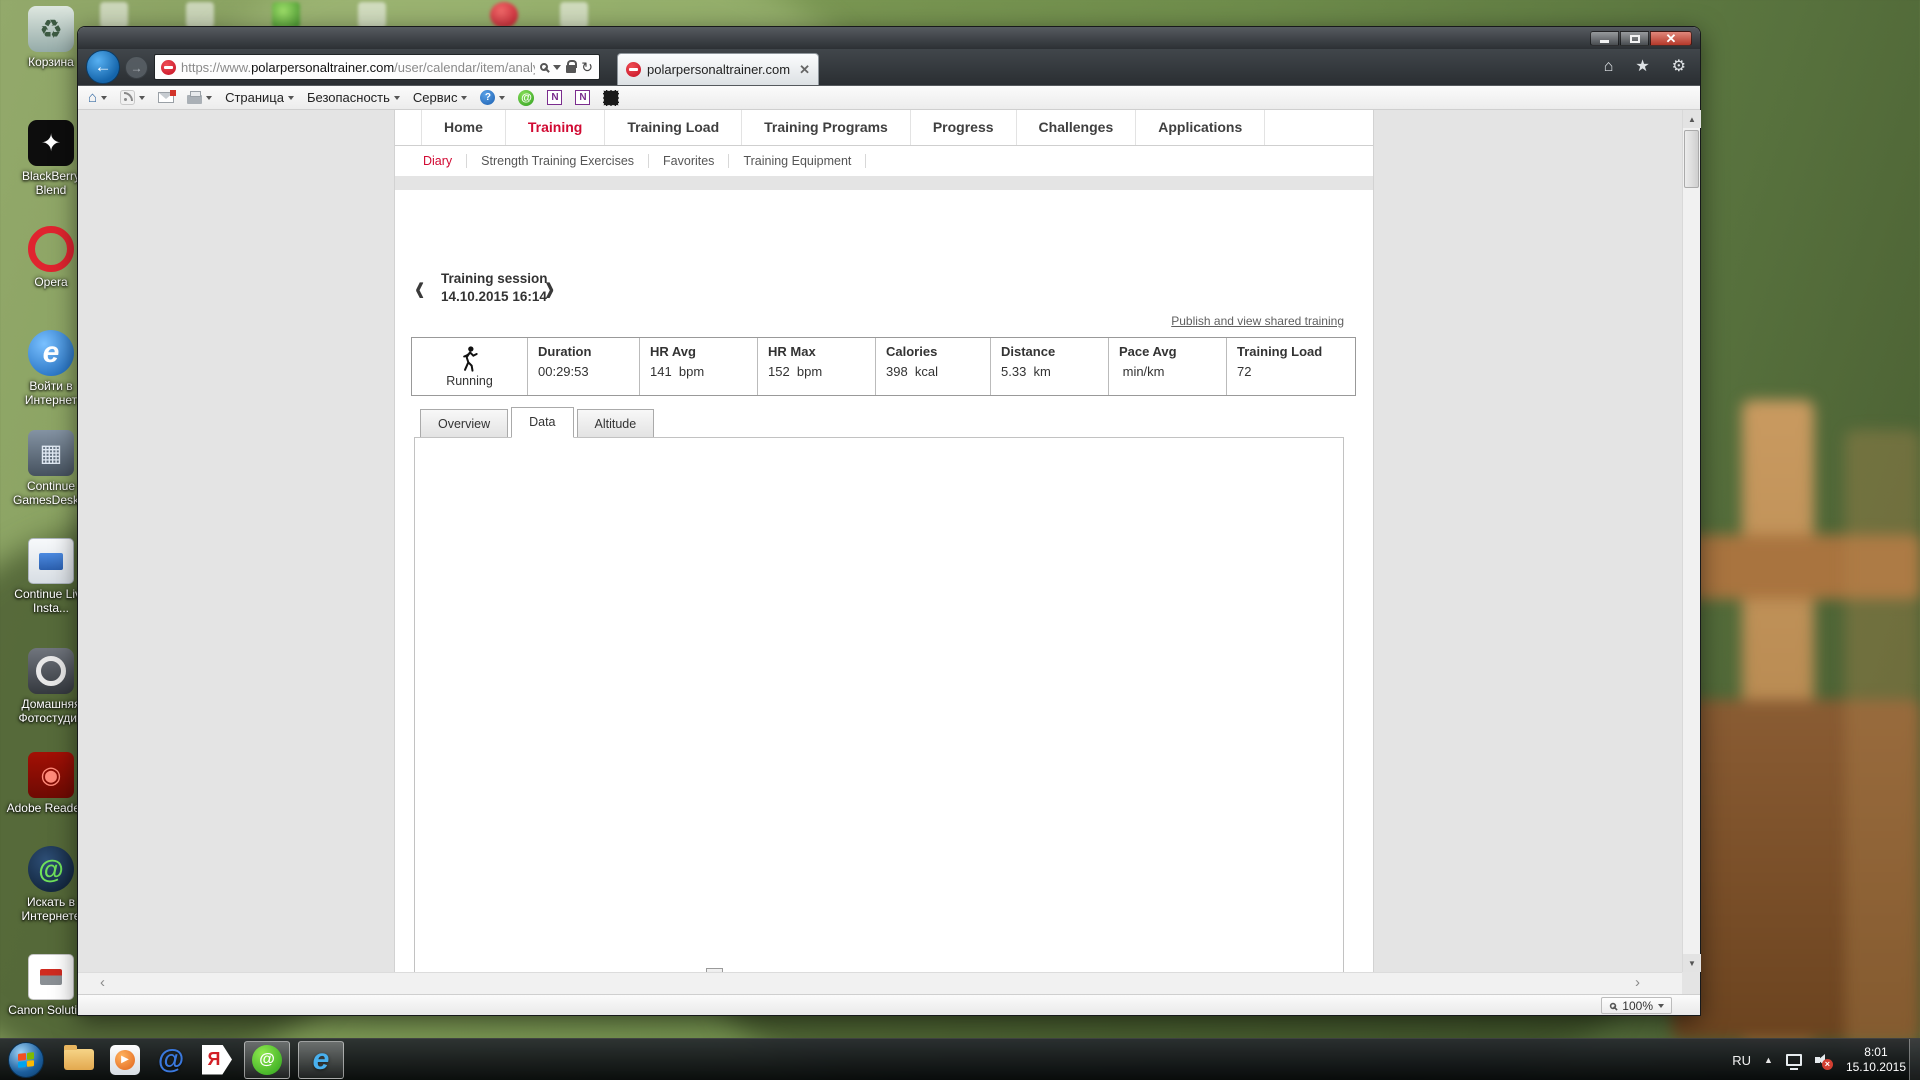 This screenshot has width=1920, height=1080. Describe the element at coordinates (1914, 1059) in the screenshot. I see `show-desktop-button` at that location.